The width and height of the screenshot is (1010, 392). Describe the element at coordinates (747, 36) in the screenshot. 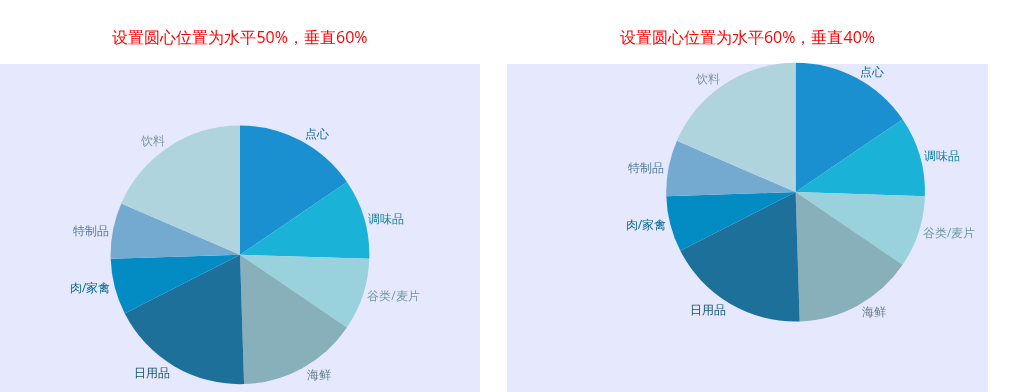

I see `chart-title: 设置圆心位置为水平60%，垂直40%` at that location.